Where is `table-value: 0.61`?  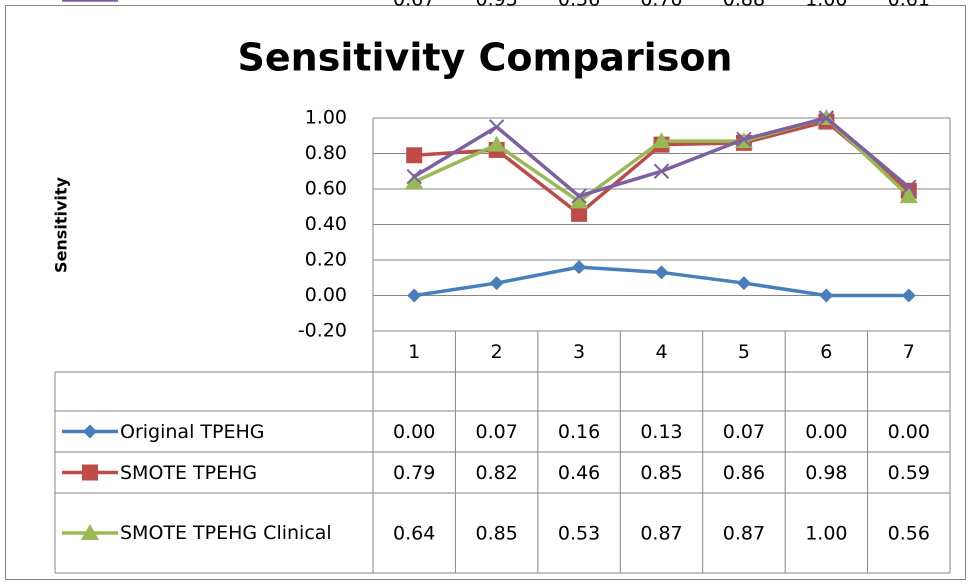
table-value: 0.61 is located at coordinates (909, 5).